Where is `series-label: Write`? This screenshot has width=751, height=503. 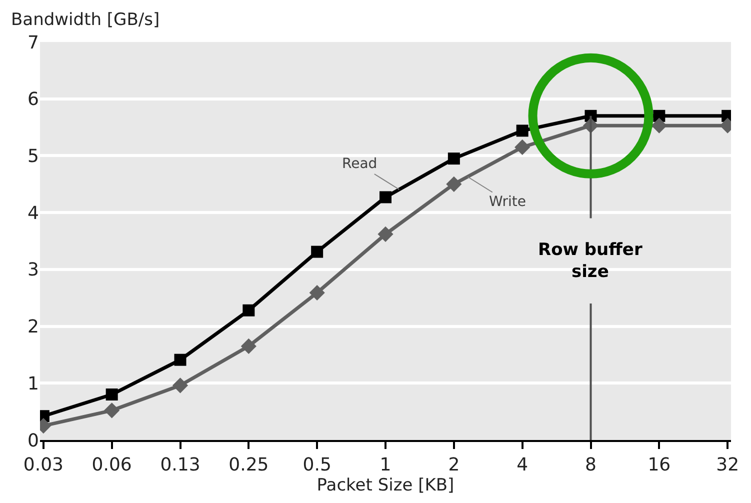
series-label: Write is located at coordinates (507, 202).